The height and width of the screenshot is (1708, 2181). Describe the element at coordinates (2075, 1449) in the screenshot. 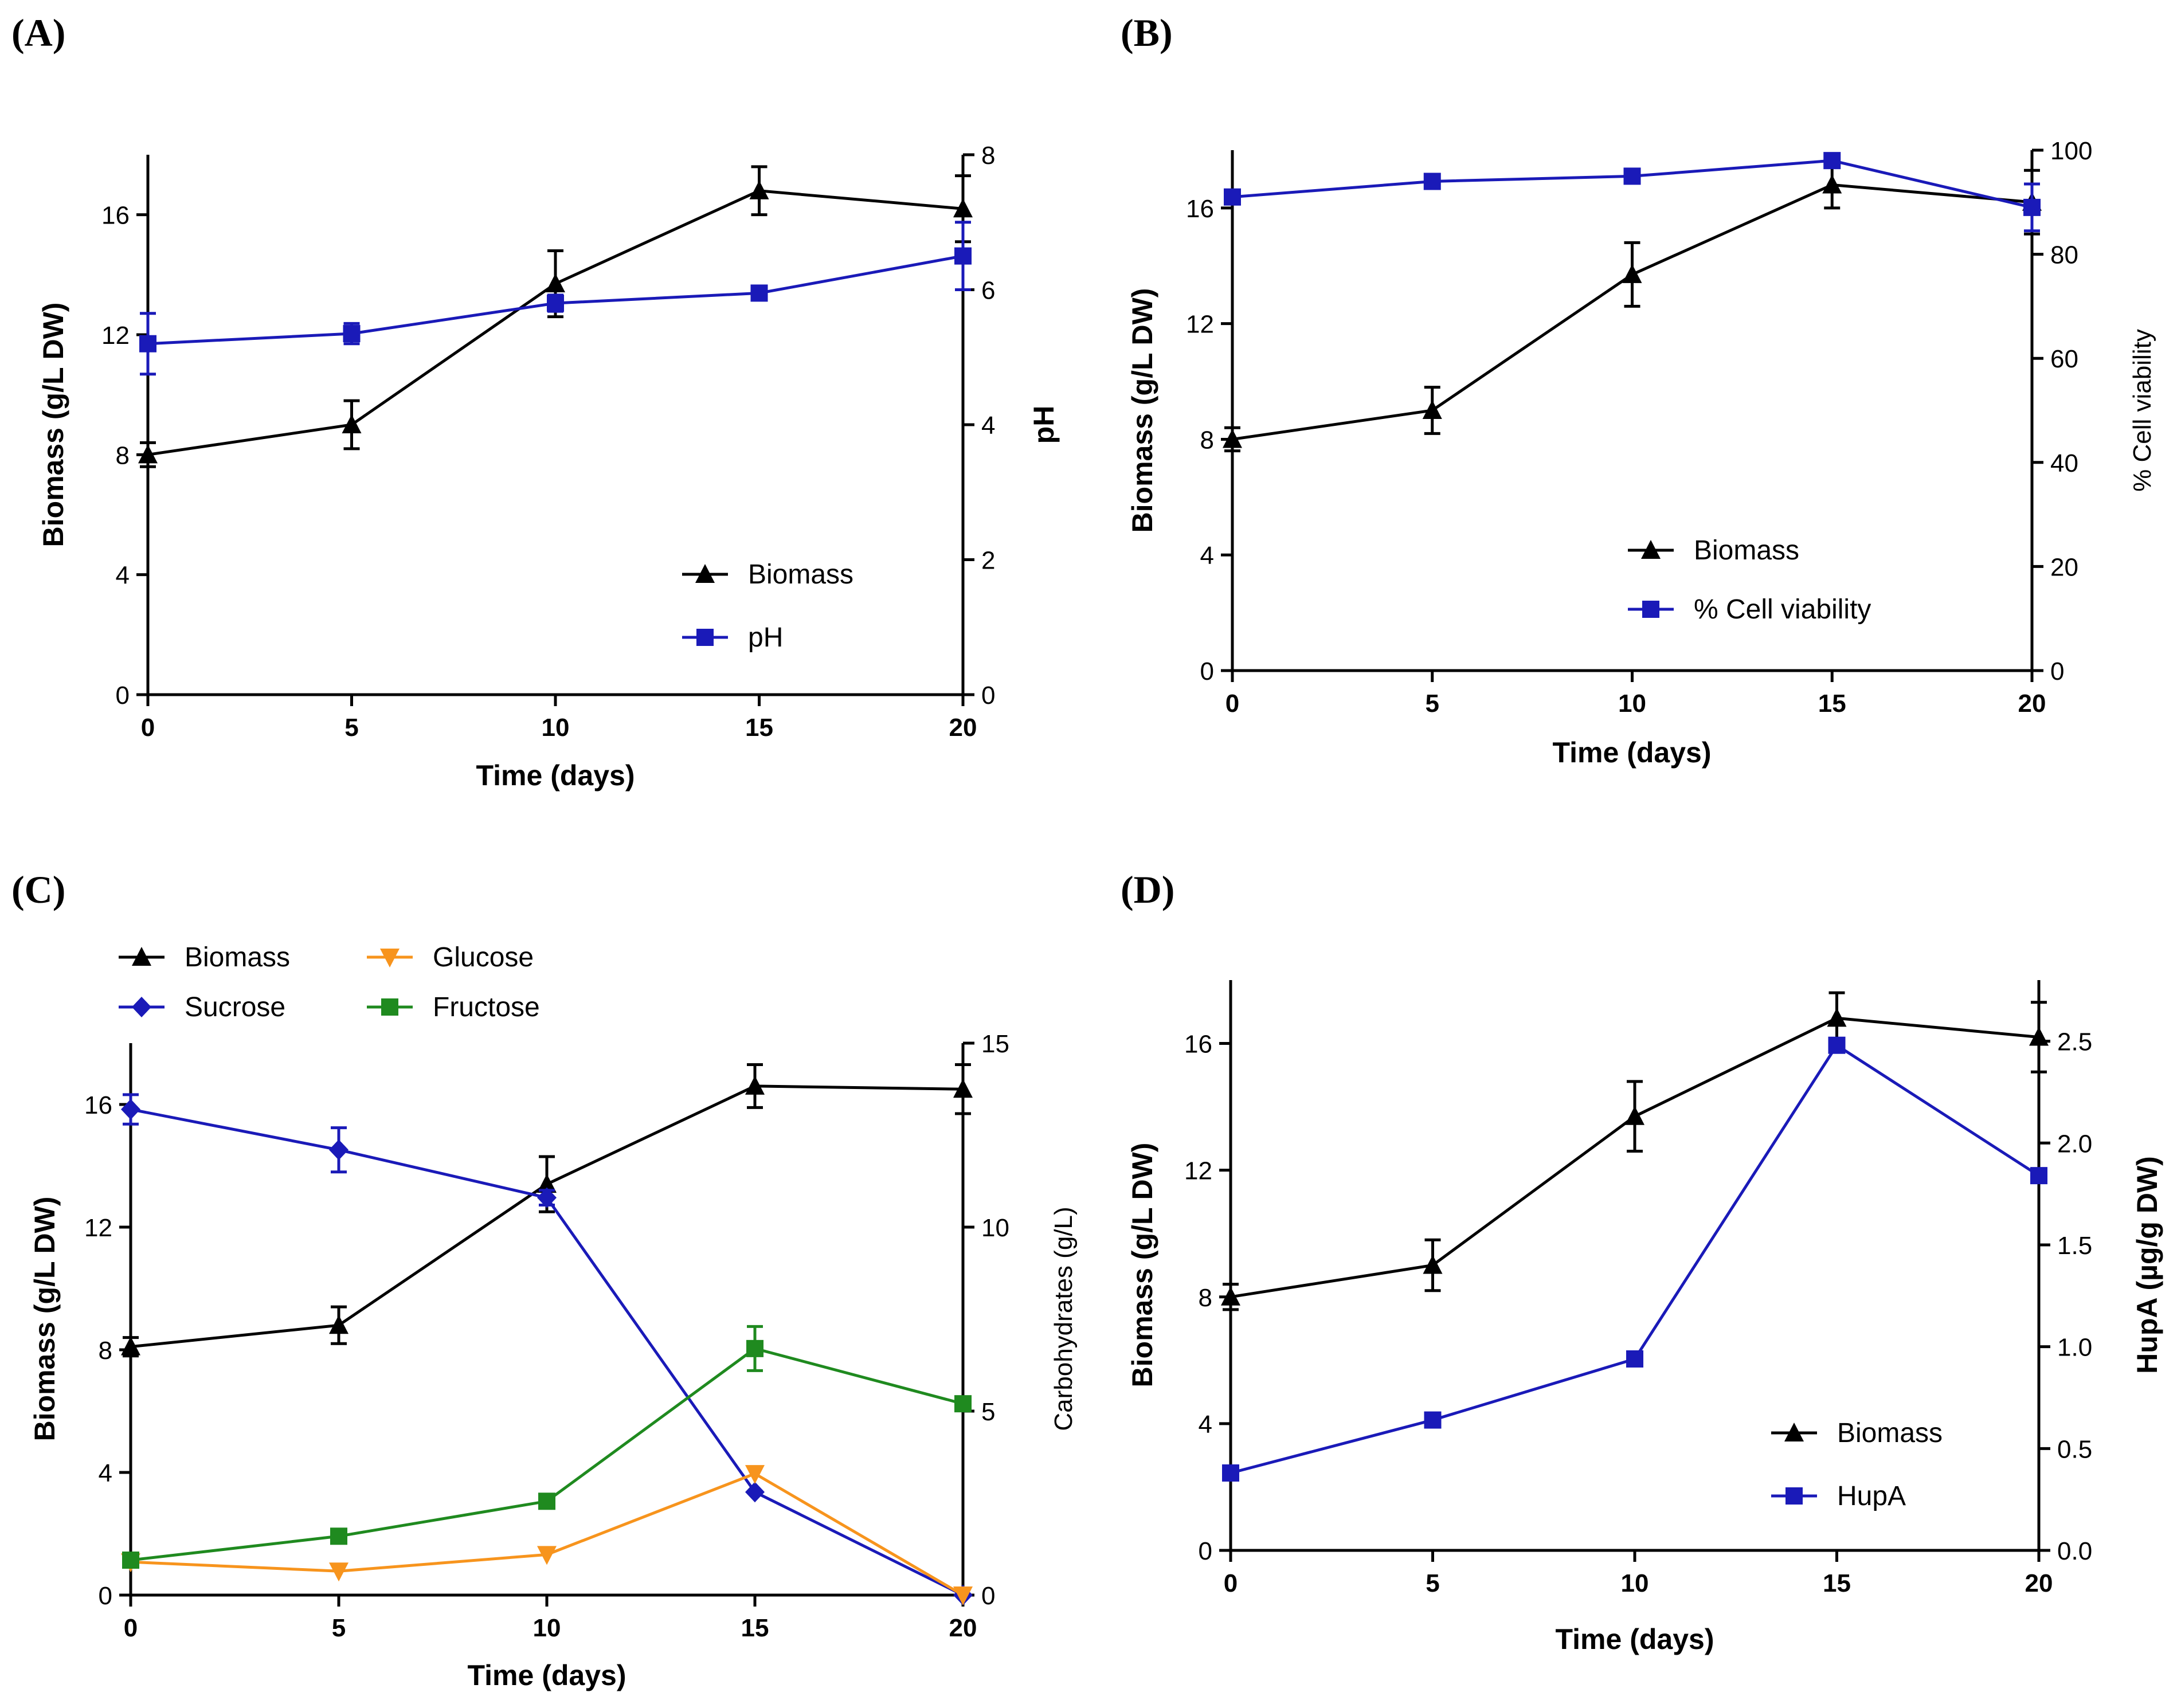

I see `y2-tick-label: 0.5` at that location.